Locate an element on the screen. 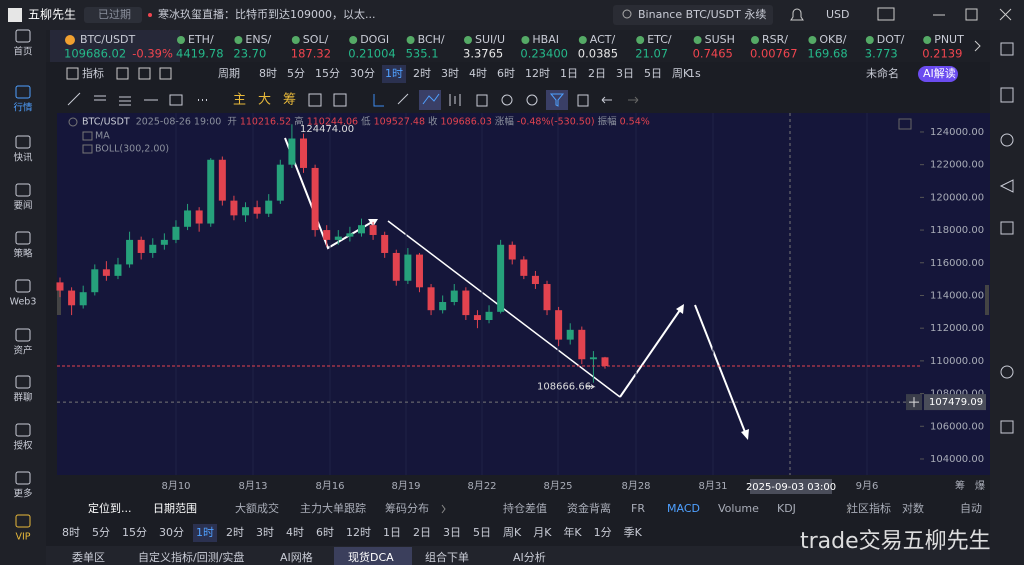 Image resolution: width=1024 pixels, height=565 pixels. mail-icon is located at coordinates (886, 14).